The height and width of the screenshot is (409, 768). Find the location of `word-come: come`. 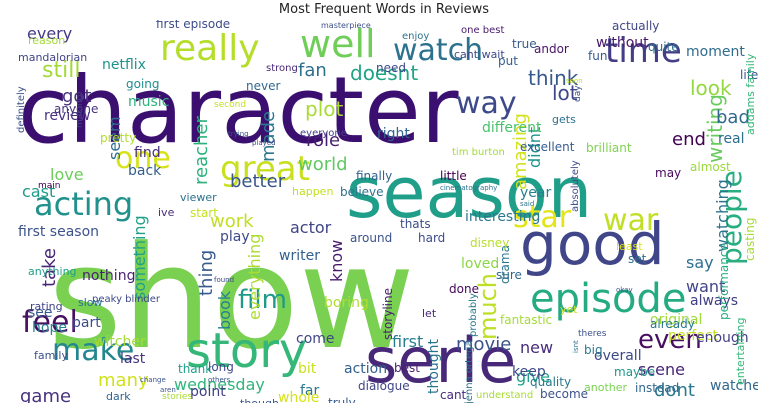

word-come: come is located at coordinates (315, 339).